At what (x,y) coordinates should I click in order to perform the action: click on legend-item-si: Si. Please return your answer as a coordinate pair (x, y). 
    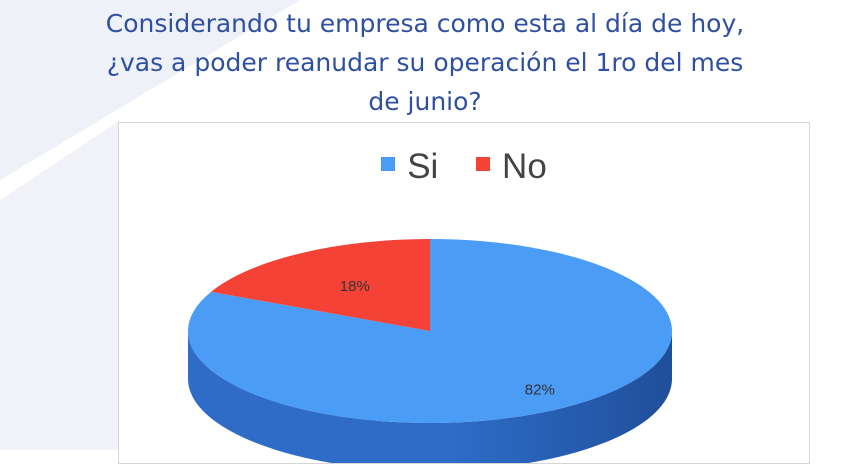
    Looking at the image, I should click on (409, 166).